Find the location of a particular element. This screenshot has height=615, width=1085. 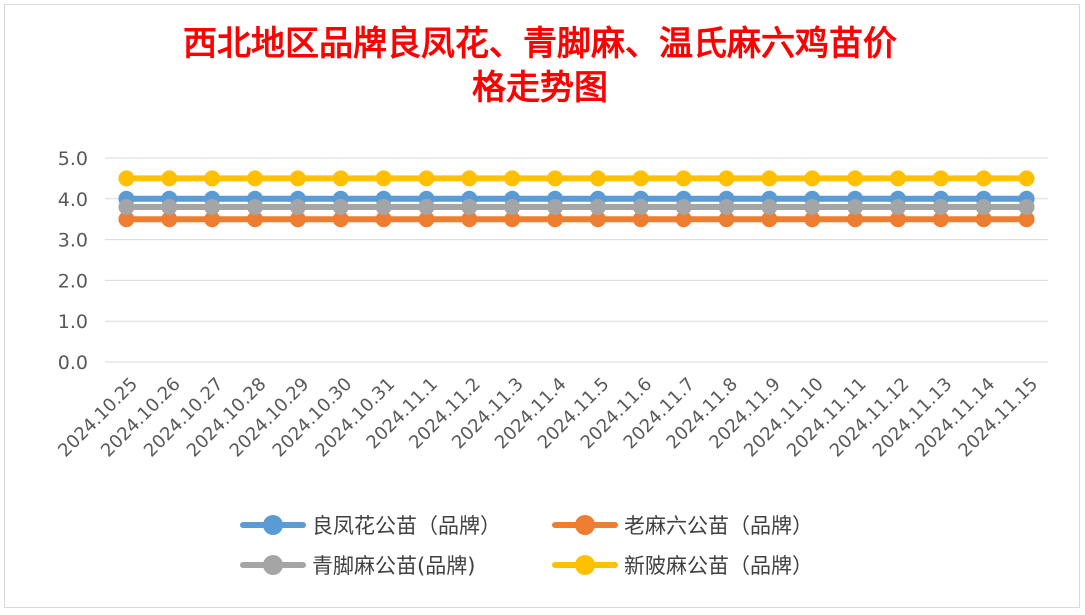

y-tick-label: 3.0 is located at coordinates (73, 241).